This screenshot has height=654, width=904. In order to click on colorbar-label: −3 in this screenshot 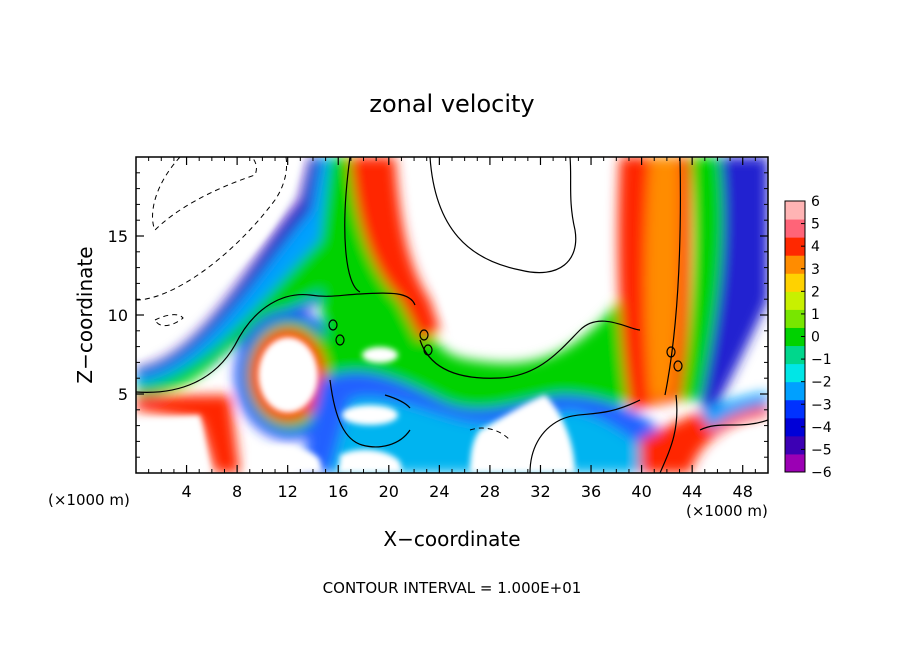, I will do `click(821, 405)`.